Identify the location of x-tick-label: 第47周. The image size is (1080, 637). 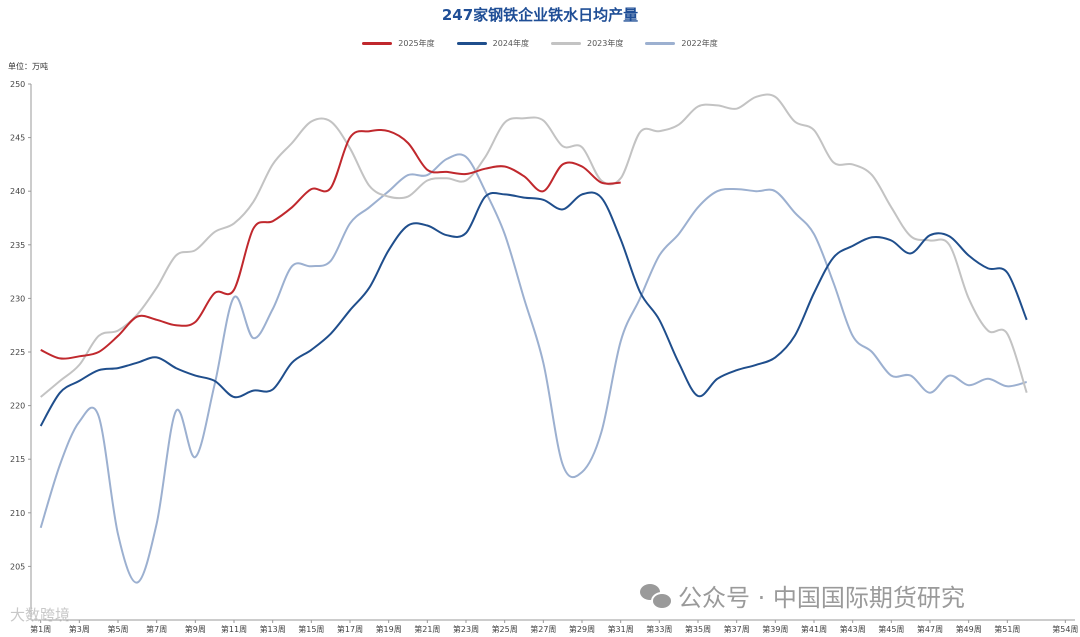
(930, 629).